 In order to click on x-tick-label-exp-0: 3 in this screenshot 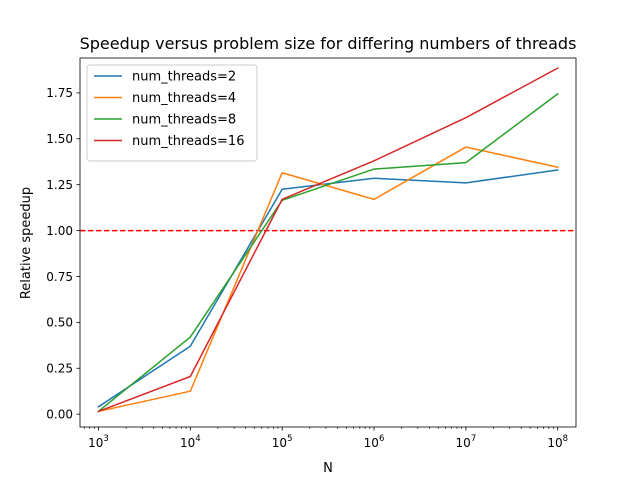, I will do `click(105, 439)`.